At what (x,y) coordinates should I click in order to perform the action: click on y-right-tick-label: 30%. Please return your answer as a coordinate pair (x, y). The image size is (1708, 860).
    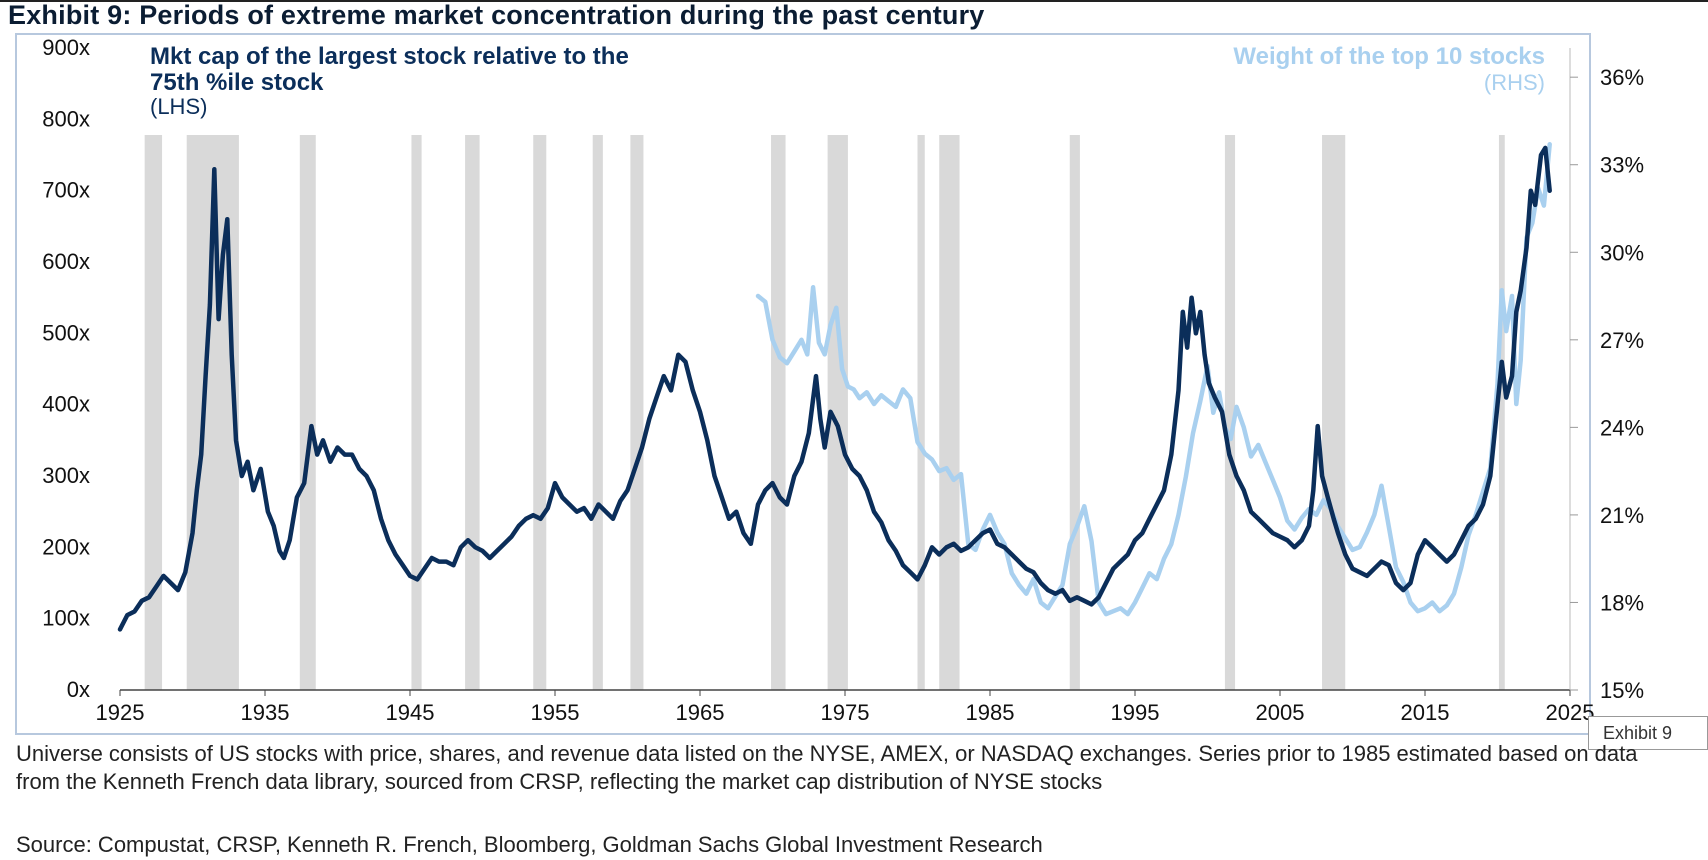
    Looking at the image, I should click on (1622, 252).